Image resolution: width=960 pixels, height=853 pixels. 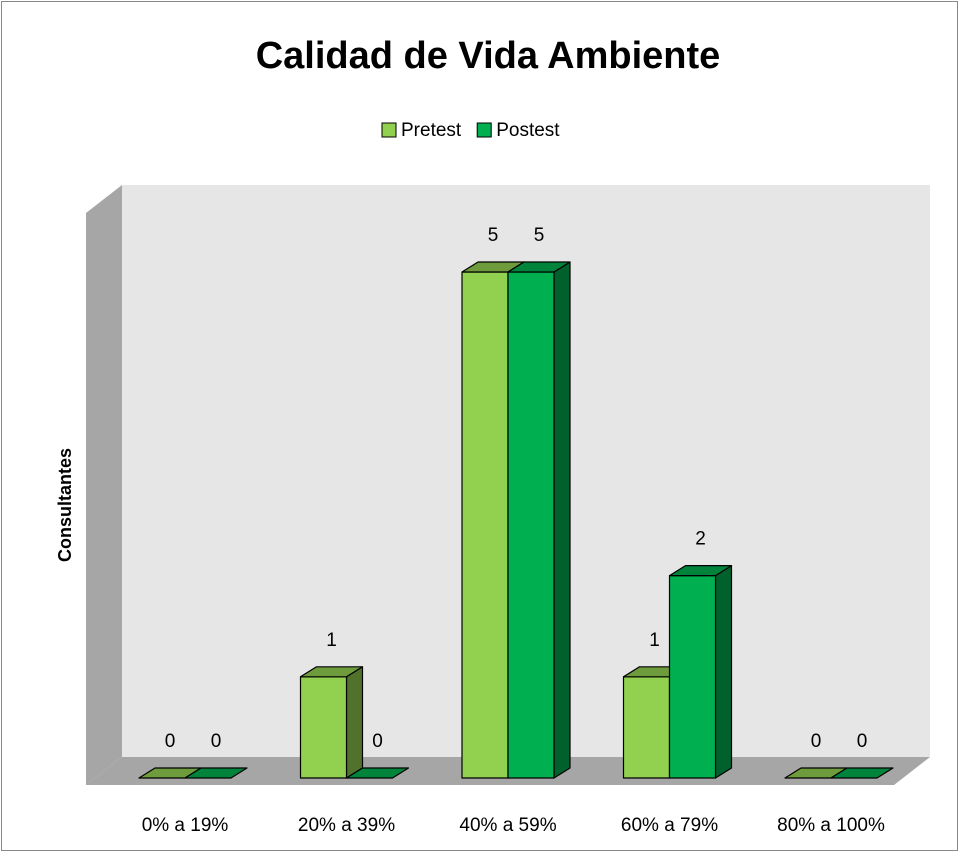 I want to click on x-tick-label: 0% a 19%, so click(x=185, y=825).